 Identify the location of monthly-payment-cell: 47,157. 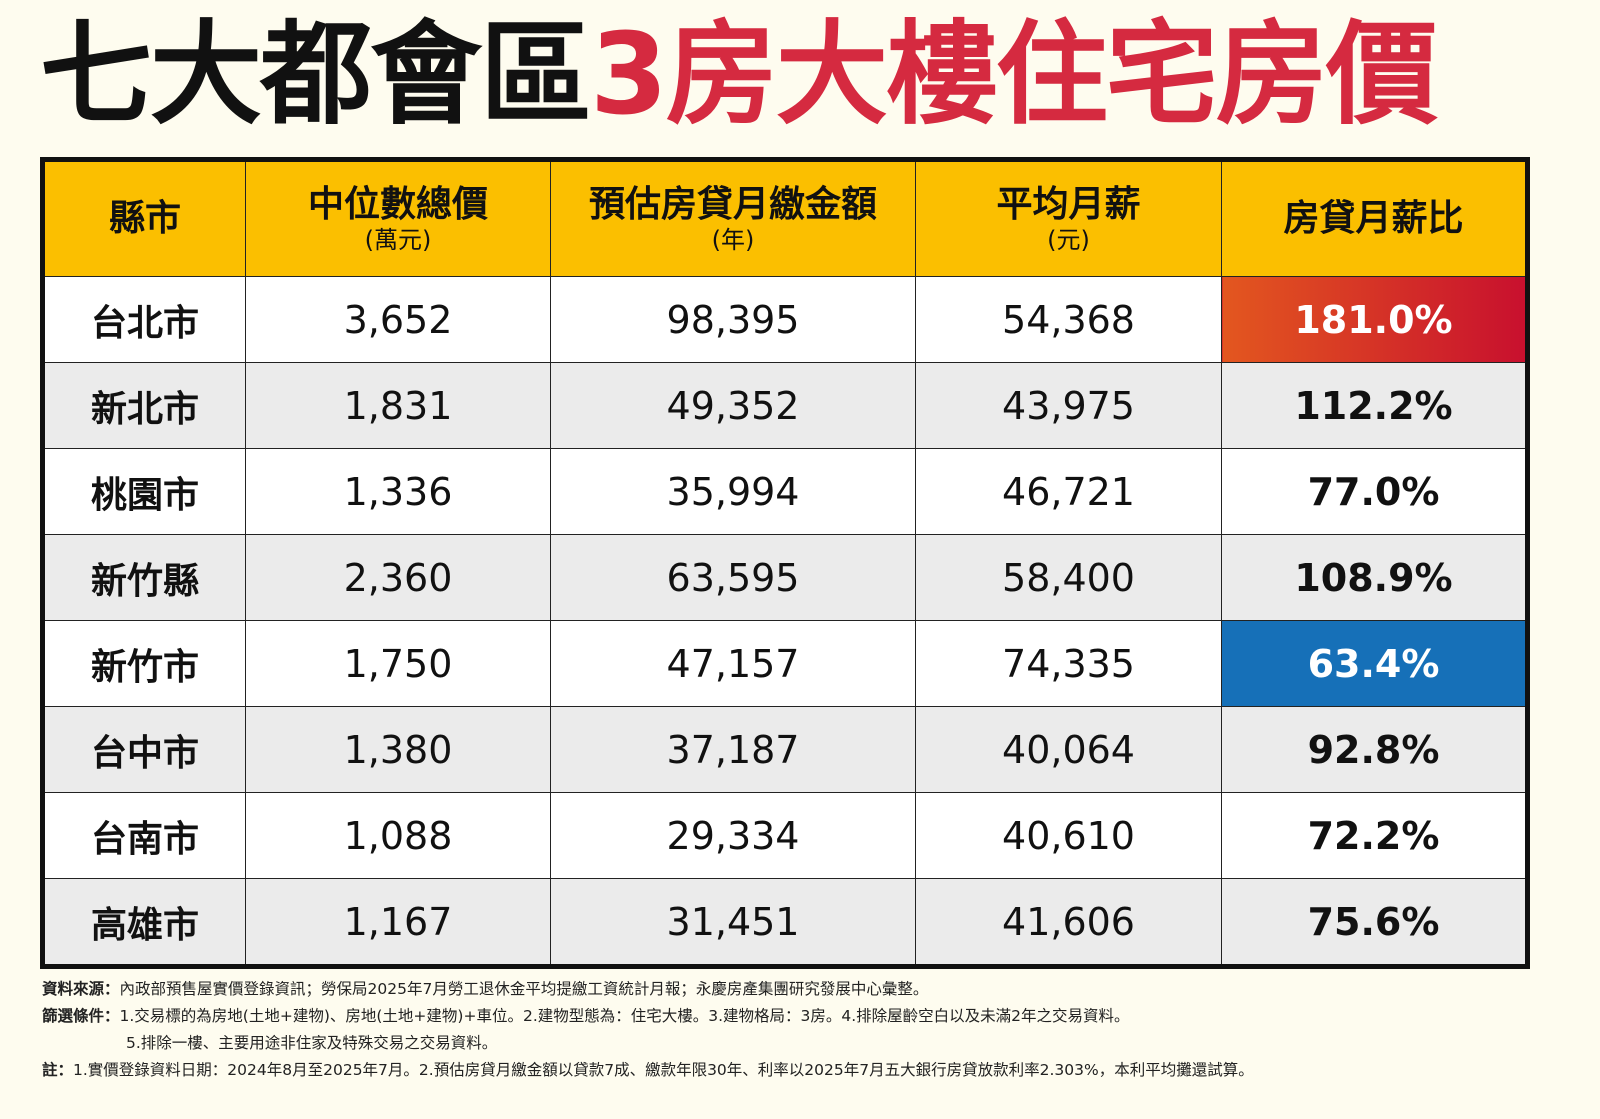
(733, 663).